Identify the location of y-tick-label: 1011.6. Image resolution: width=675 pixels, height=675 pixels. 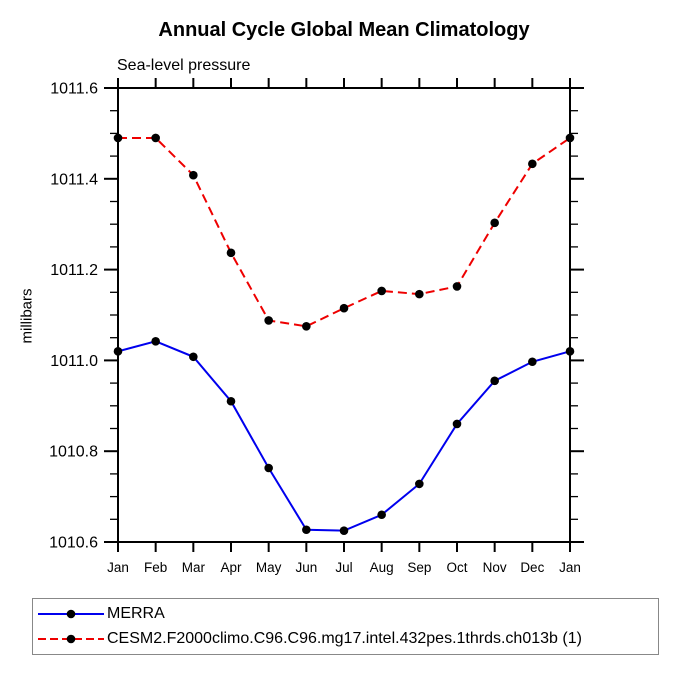
(74, 89).